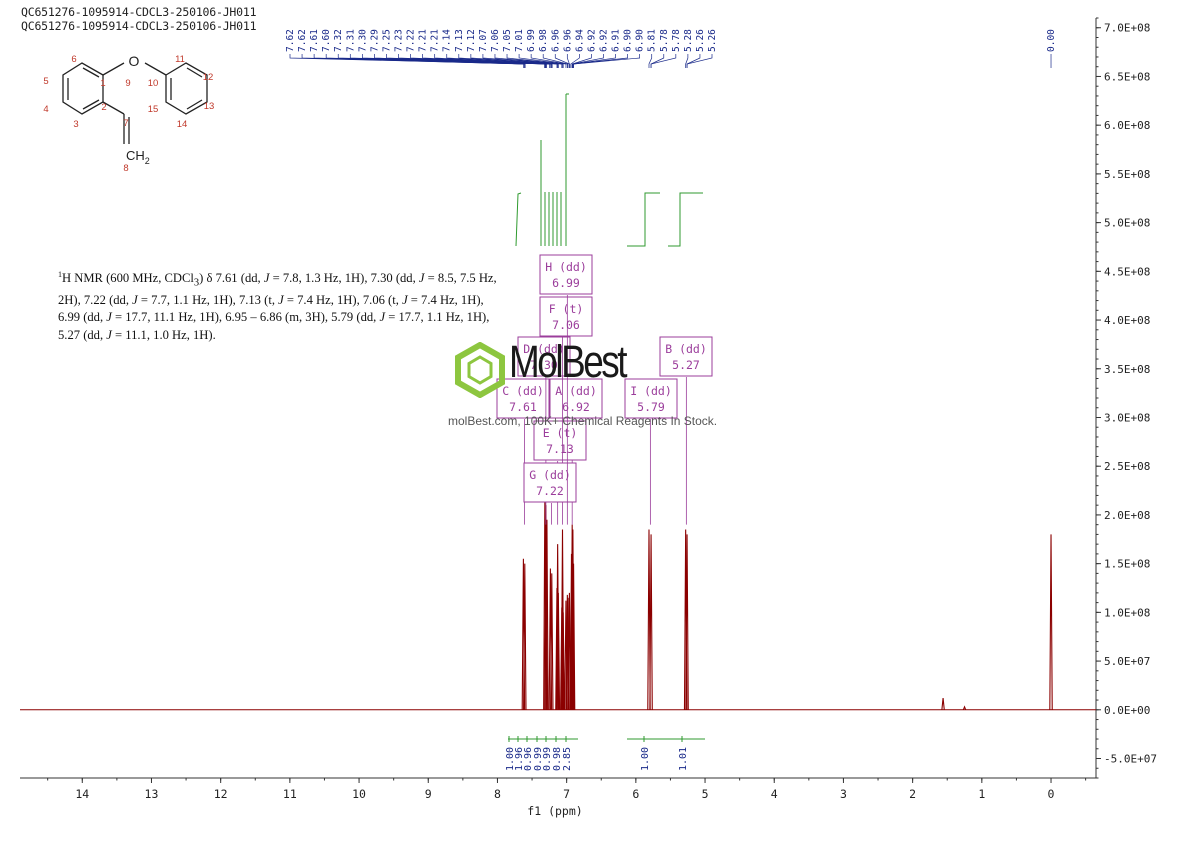 This screenshot has height=841, width=1190. What do you see at coordinates (510, 759) in the screenshot?
I see `integral-value: 1.00` at bounding box center [510, 759].